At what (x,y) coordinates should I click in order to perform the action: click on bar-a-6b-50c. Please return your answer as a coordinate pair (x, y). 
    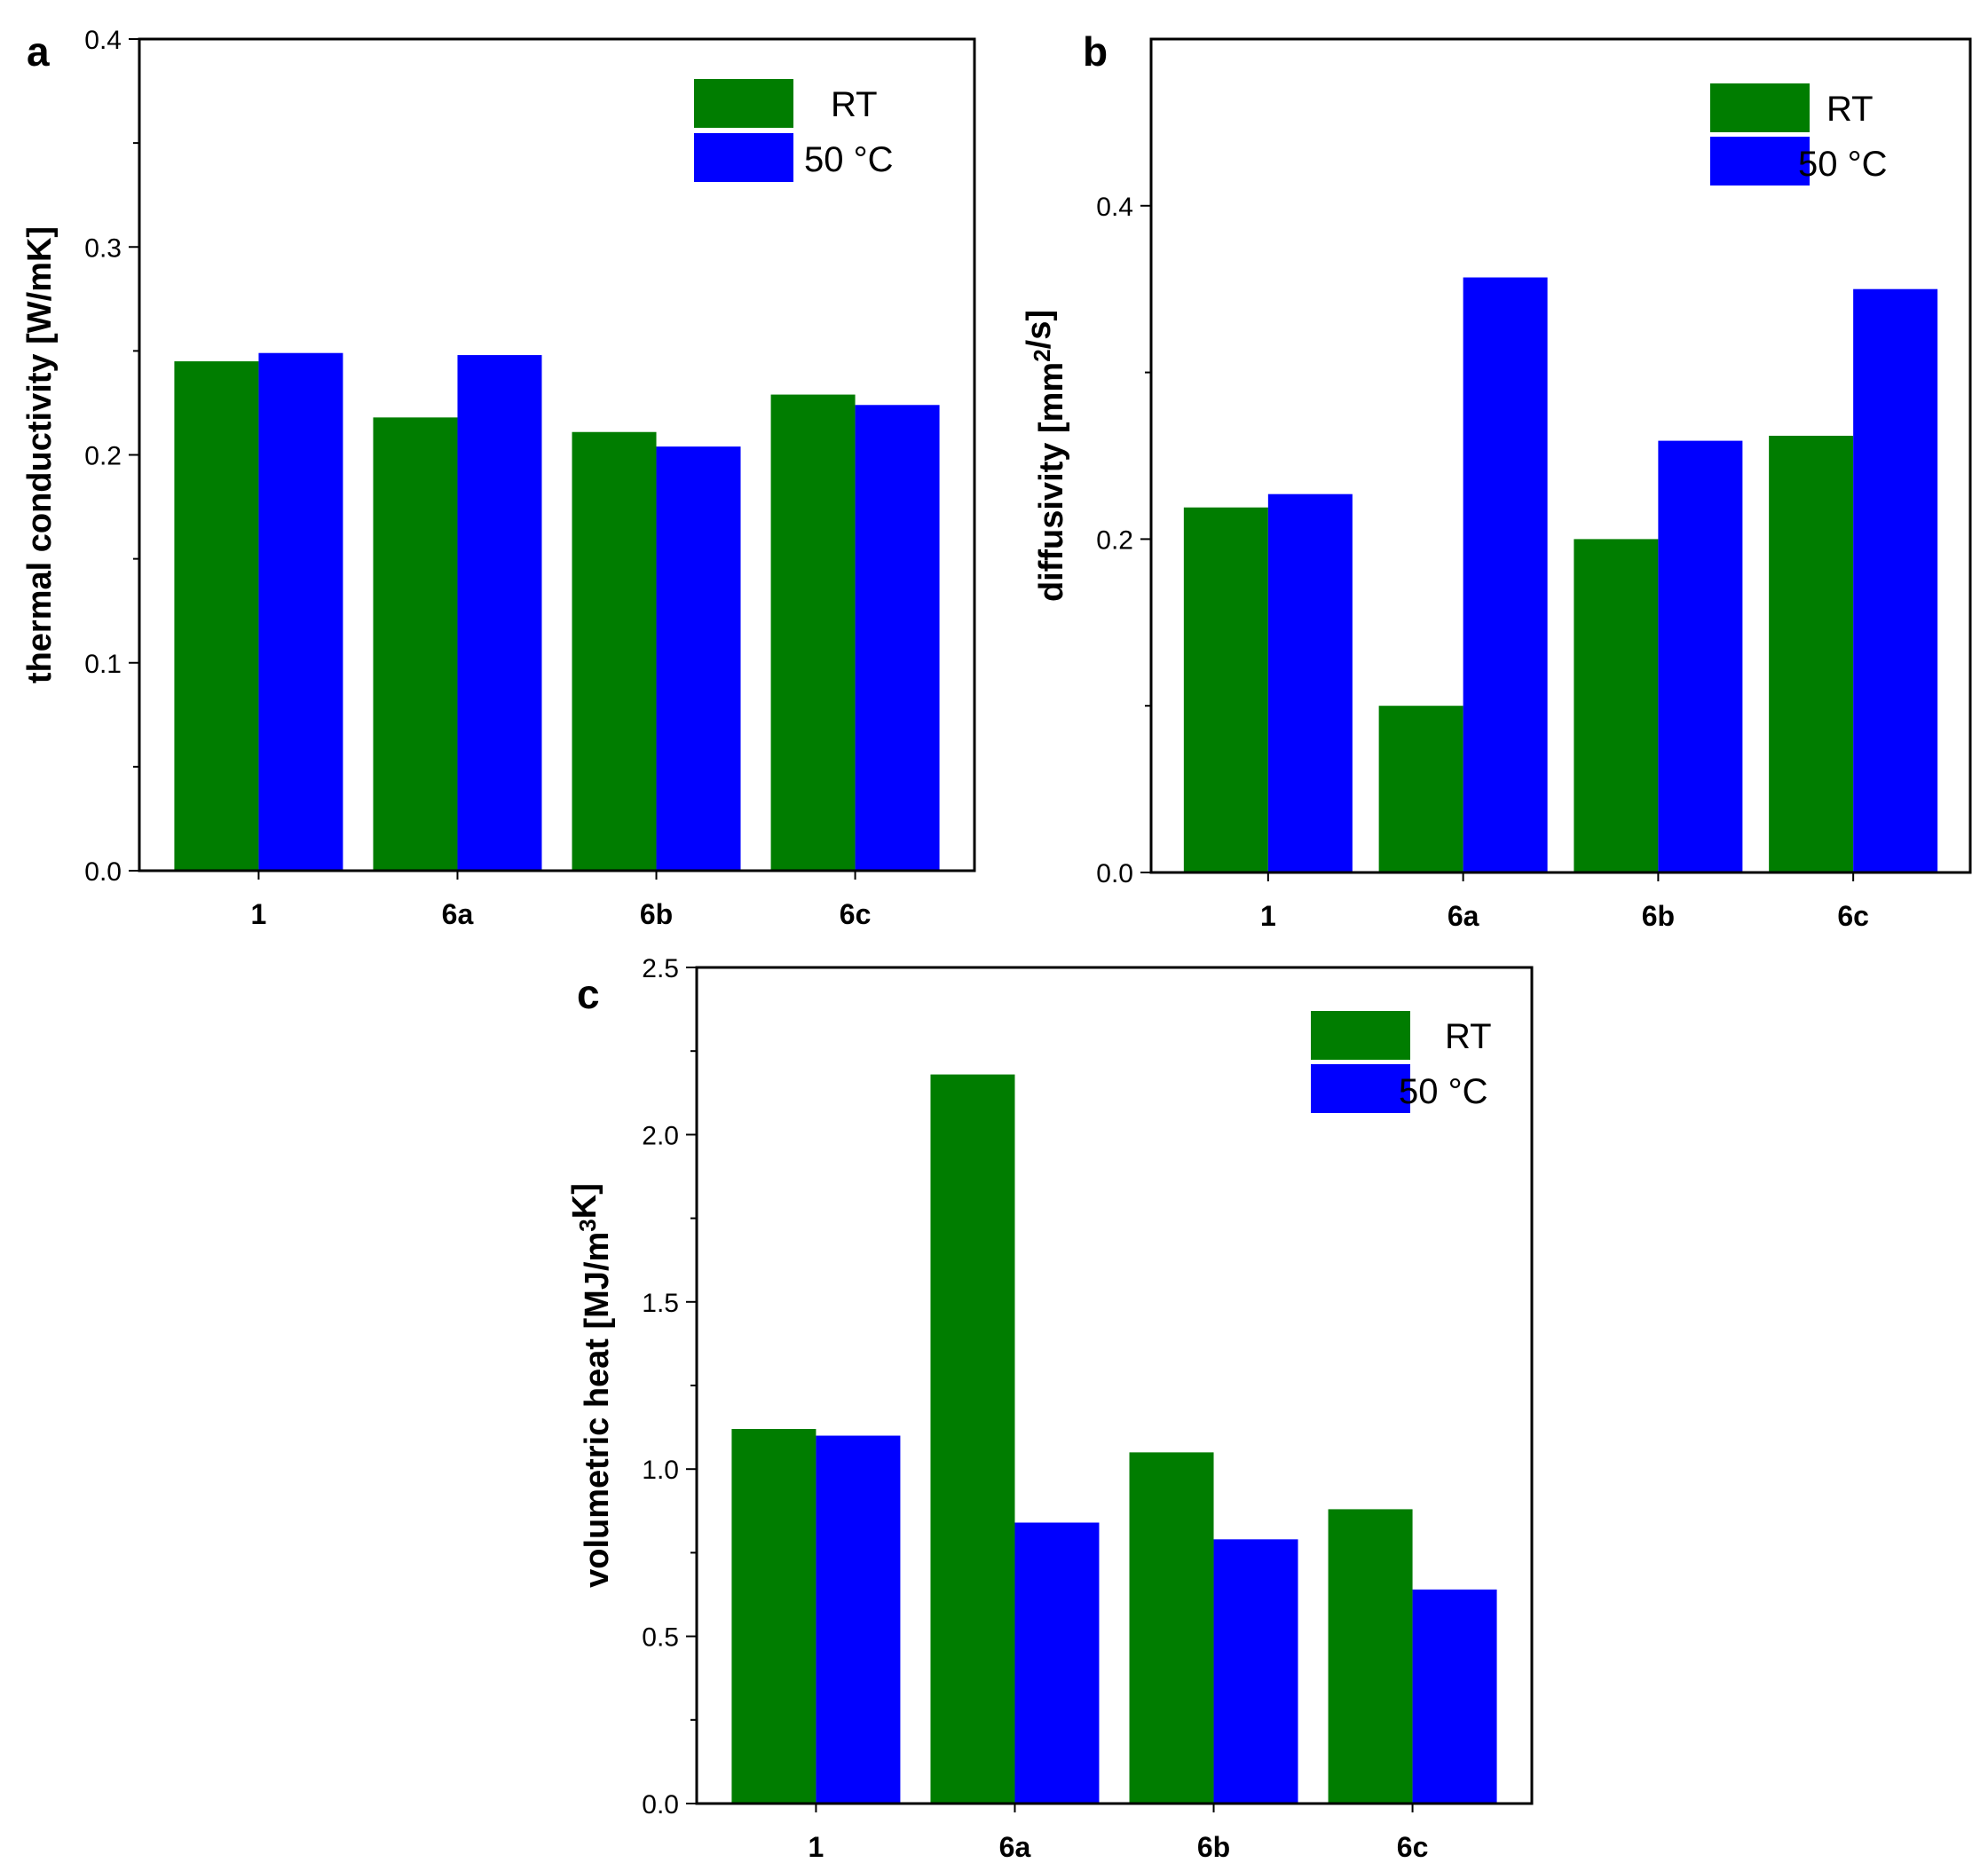
    Looking at the image, I should click on (698, 658).